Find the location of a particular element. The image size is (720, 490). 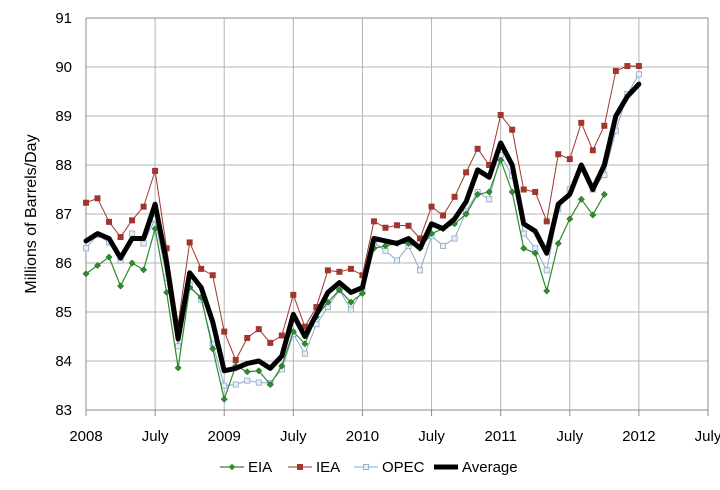

x-tick-label: 2012 is located at coordinates (638, 436).